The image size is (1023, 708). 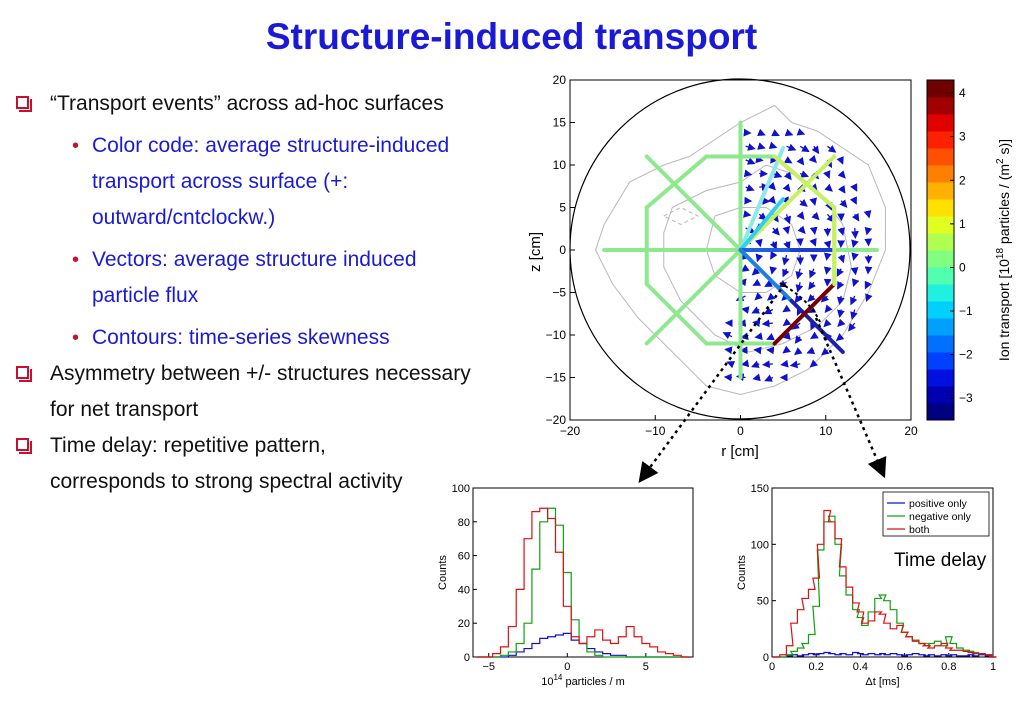 I want to click on x-tick-label: 1, so click(x=993, y=667).